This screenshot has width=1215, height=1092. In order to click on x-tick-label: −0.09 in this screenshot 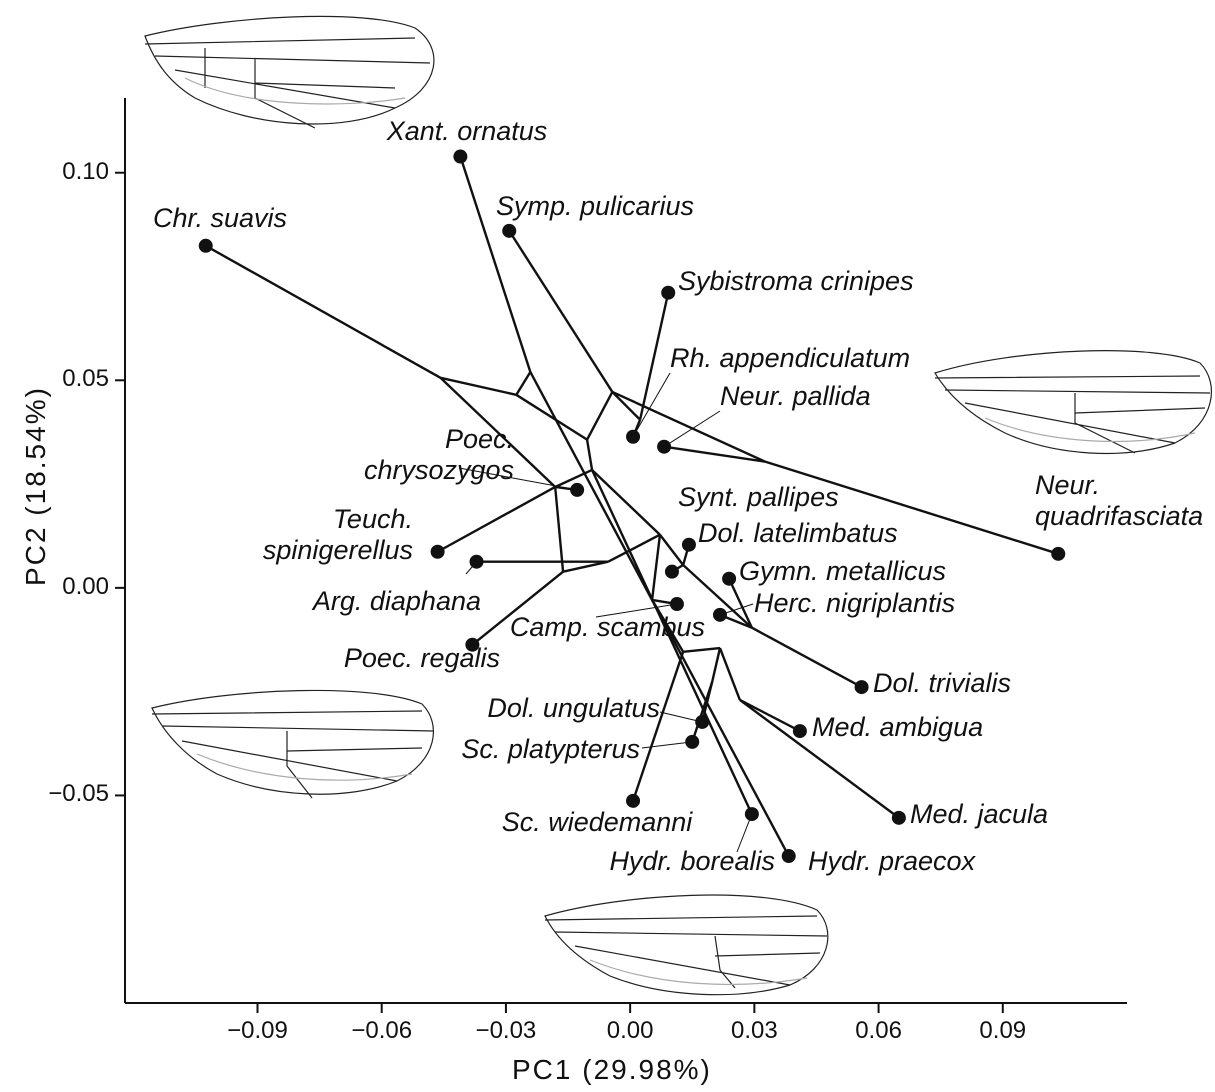, I will do `click(257, 1030)`.